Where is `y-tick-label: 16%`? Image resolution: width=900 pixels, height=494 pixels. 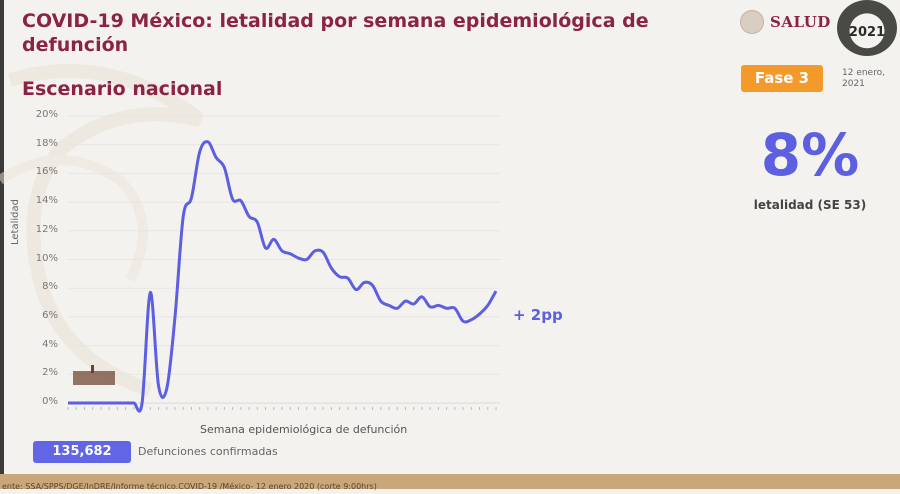
y-tick-label: 16% is located at coordinates (46, 172).